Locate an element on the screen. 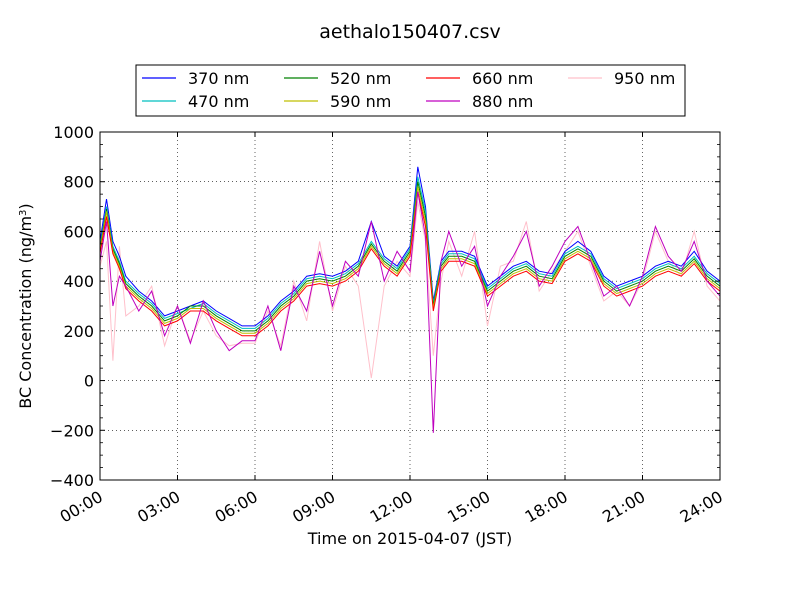 Image resolution: width=800 pixels, height=600 pixels. legend-label: 470 nm is located at coordinates (218, 101).